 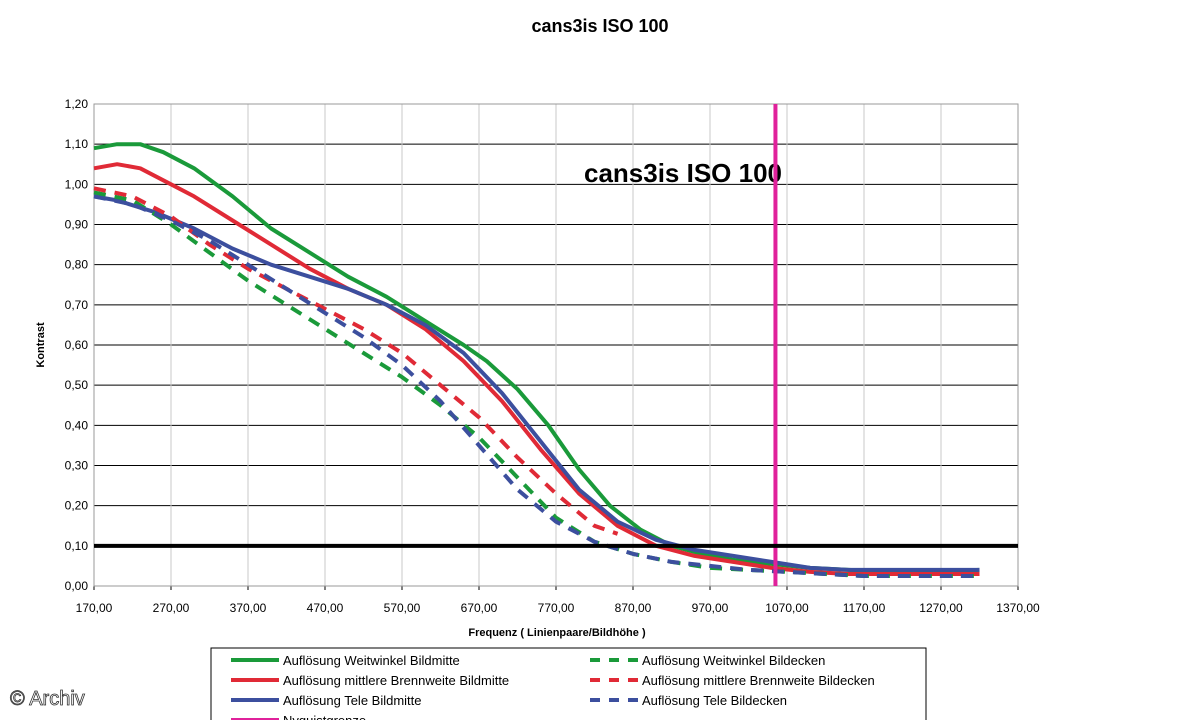 What do you see at coordinates (396, 680) in the screenshot?
I see `legend-label: Auflösung mittlere Brennweite Bildmitte` at bounding box center [396, 680].